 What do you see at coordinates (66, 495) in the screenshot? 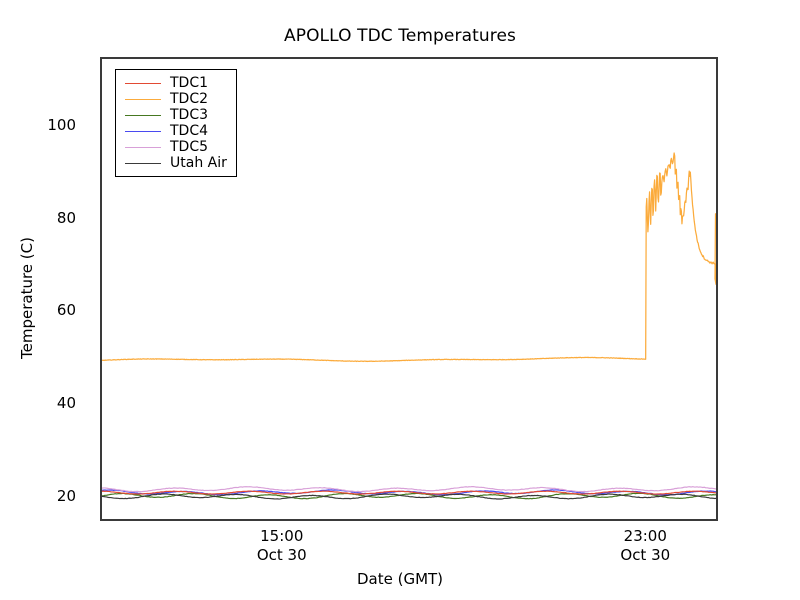
I see `y-tick-label: 20` at bounding box center [66, 495].